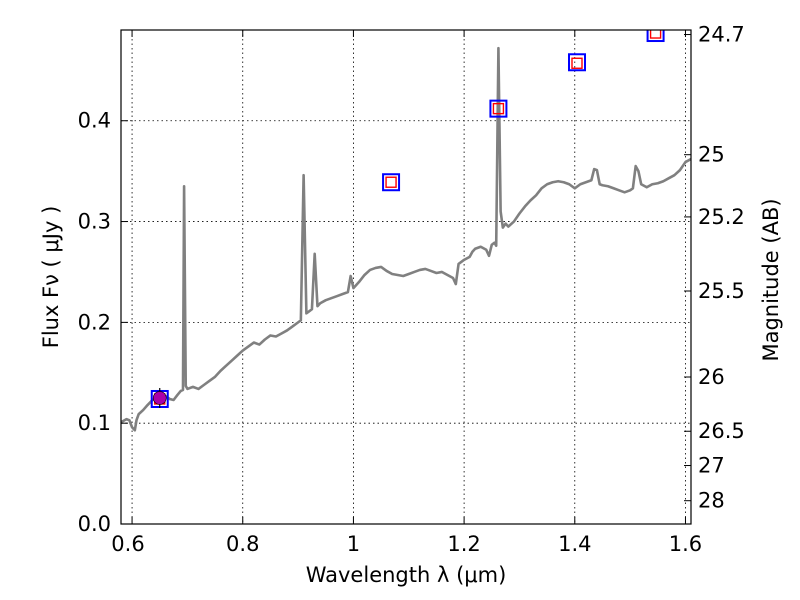 Image resolution: width=800 pixels, height=600 pixels. Describe the element at coordinates (94, 322) in the screenshot. I see `y-tick-label: 0.2` at that location.